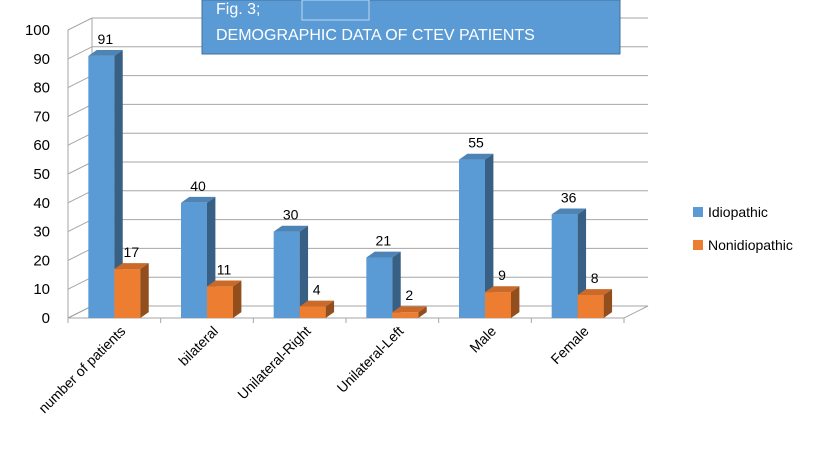  What do you see at coordinates (482, 339) in the screenshot?
I see `category-label: Male` at bounding box center [482, 339].